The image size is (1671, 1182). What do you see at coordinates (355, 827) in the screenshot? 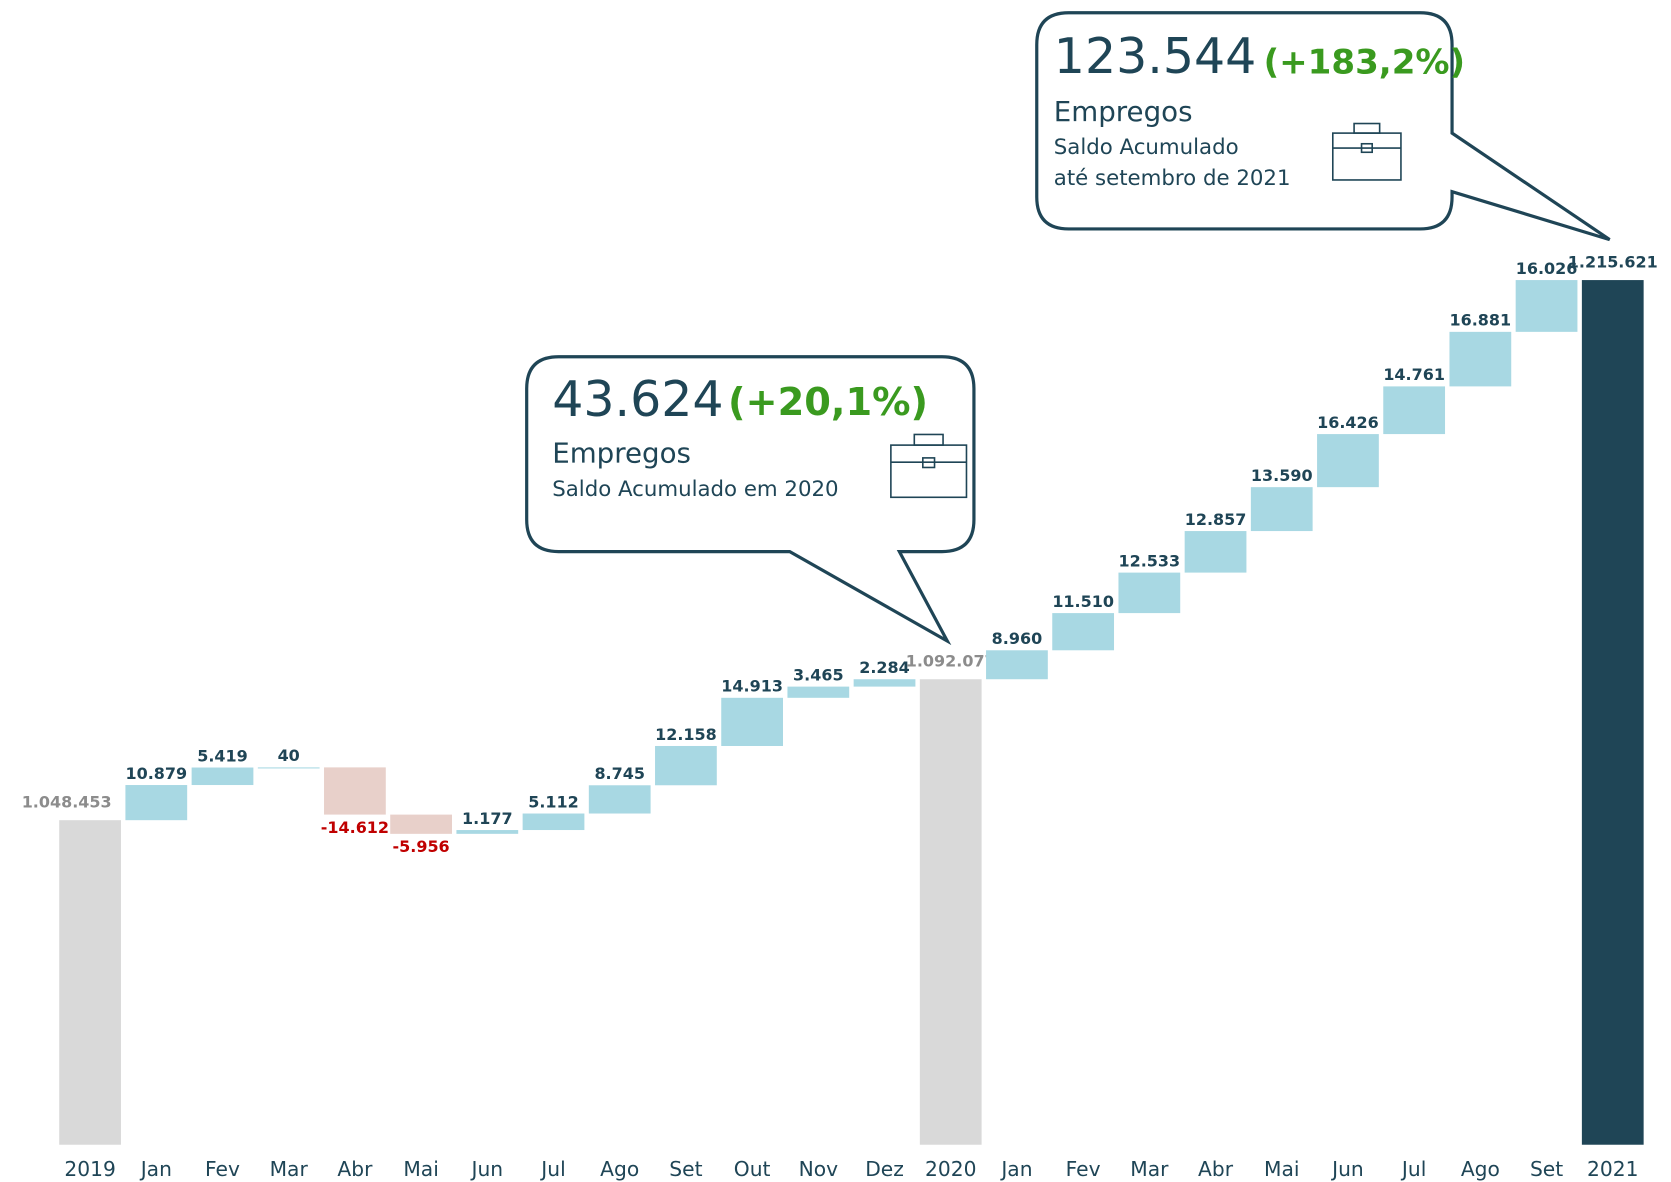
I see `value-label: -14.612` at bounding box center [355, 827].